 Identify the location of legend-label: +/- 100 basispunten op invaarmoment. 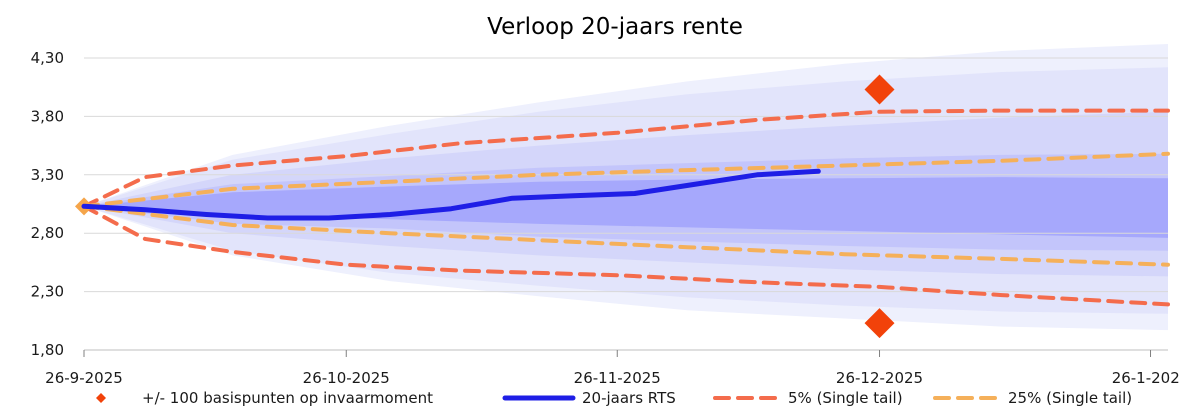
(287, 398).